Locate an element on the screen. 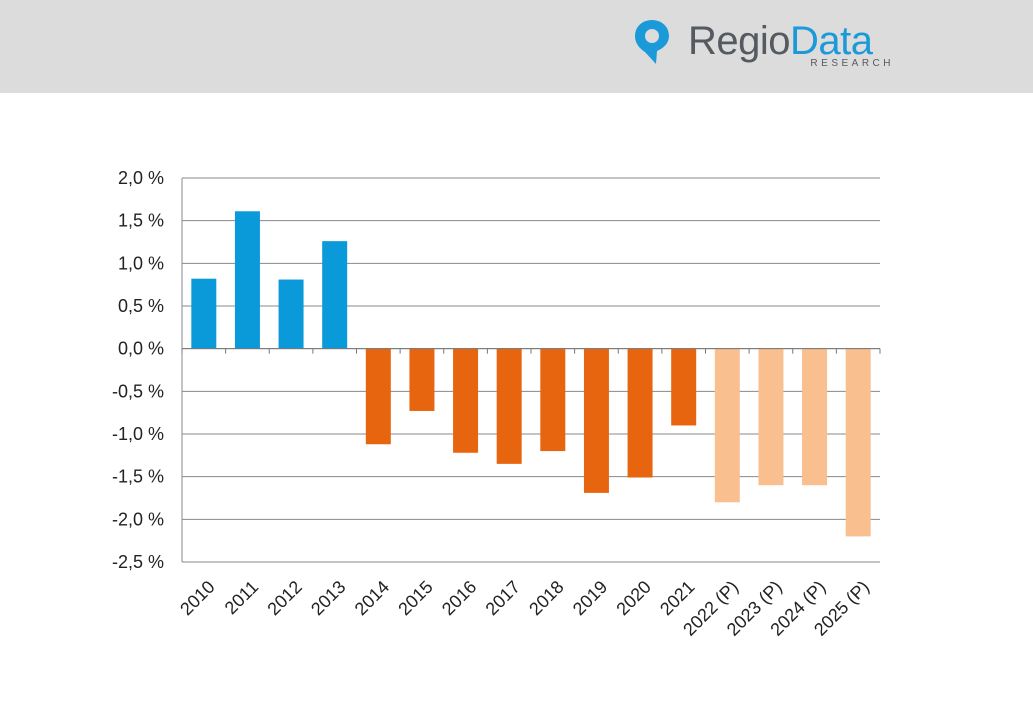 The height and width of the screenshot is (707, 1033). y-tick-label: -0,5 % is located at coordinates (138, 391).